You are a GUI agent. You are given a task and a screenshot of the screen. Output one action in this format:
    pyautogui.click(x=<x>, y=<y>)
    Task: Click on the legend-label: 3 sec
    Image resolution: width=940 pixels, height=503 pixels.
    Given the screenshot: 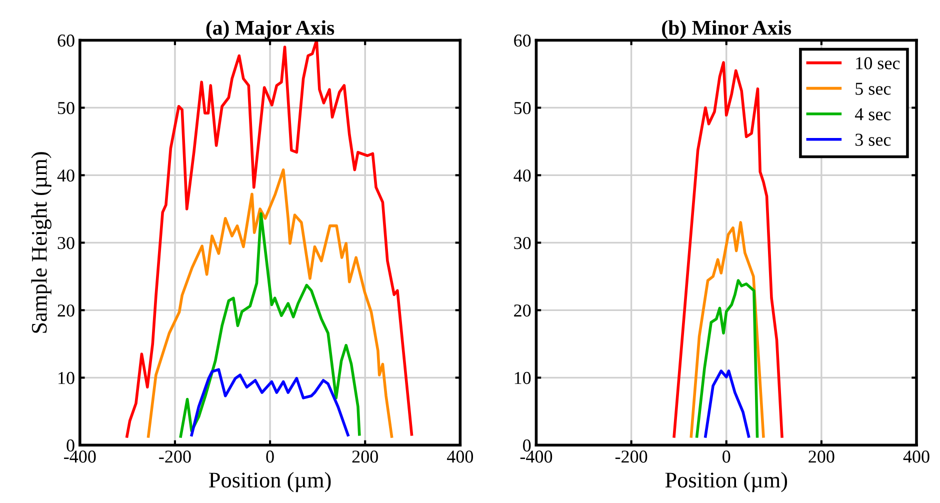 What is the action you would take?
    pyautogui.click(x=873, y=140)
    